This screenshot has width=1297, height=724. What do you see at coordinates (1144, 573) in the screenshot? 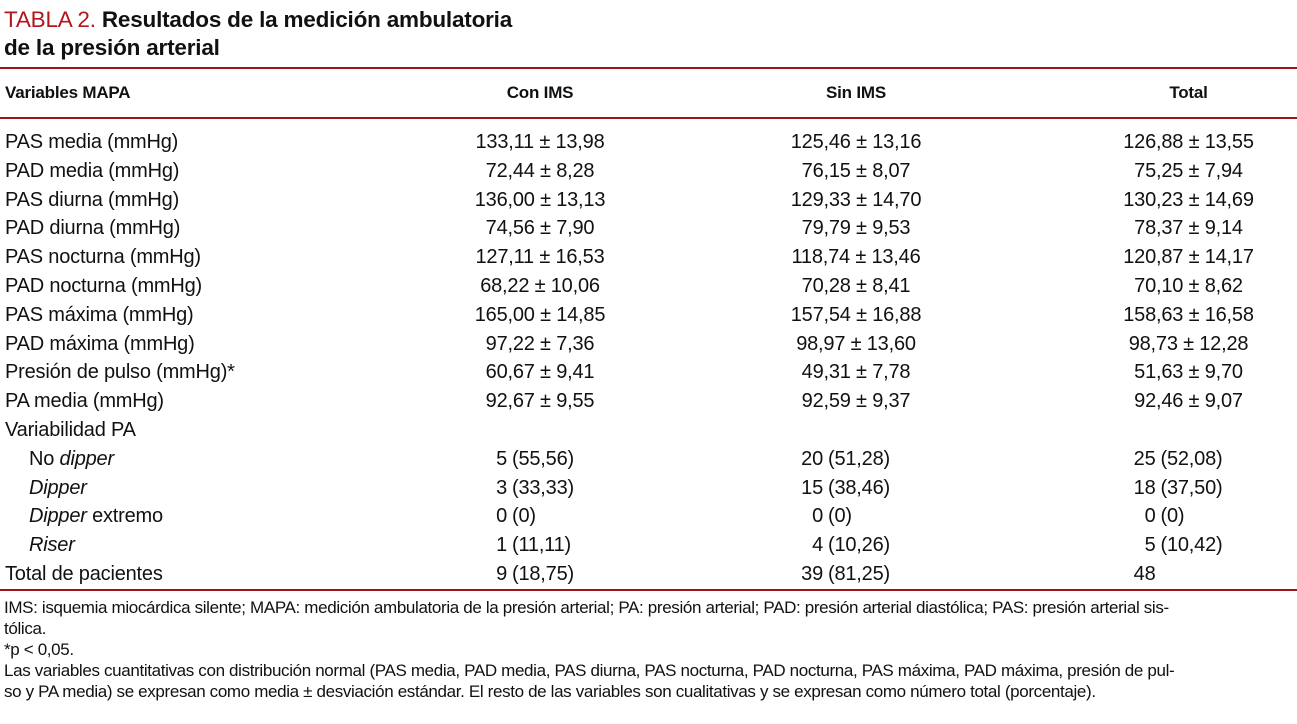
I see `value-cell-total: 48` at bounding box center [1144, 573].